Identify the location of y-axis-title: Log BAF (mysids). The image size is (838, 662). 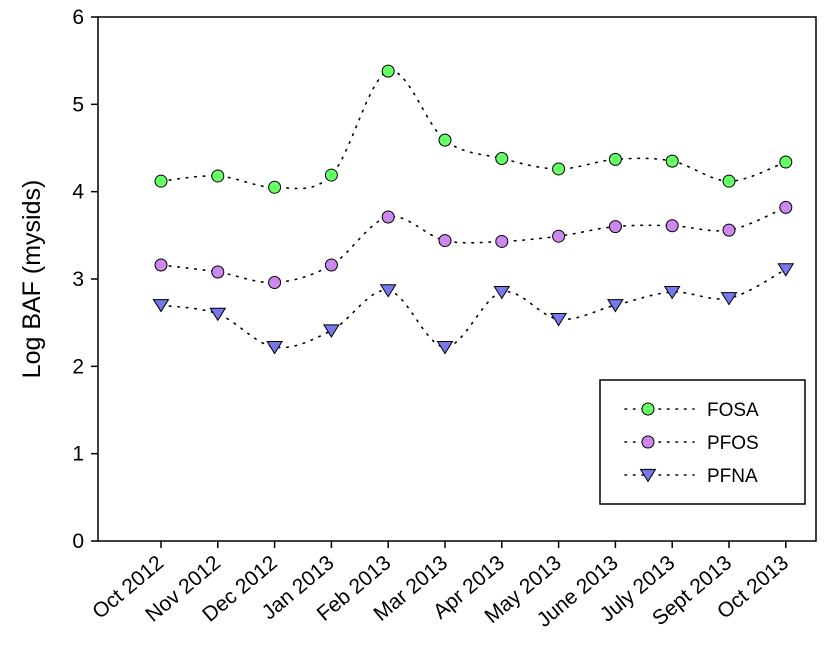
(32, 279).